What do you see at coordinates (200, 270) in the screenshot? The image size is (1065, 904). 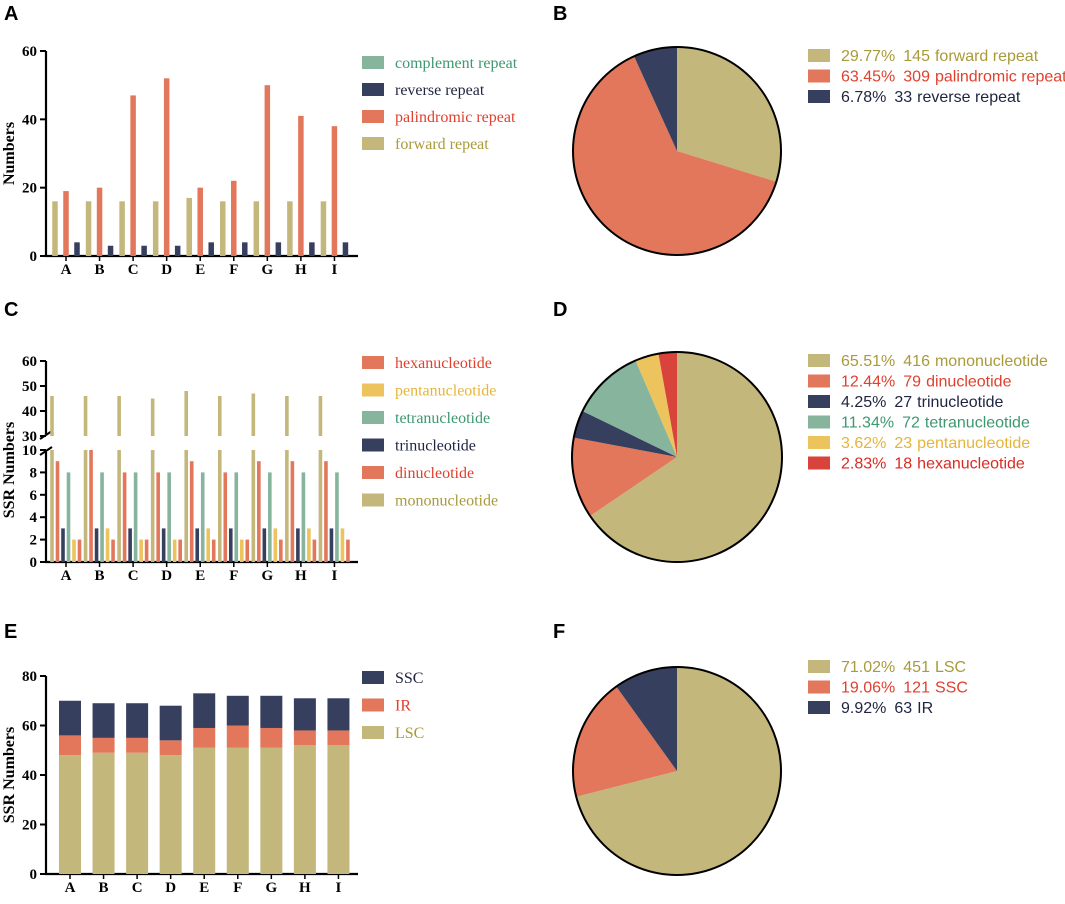 I see `panelA-xtick-label: E` at bounding box center [200, 270].